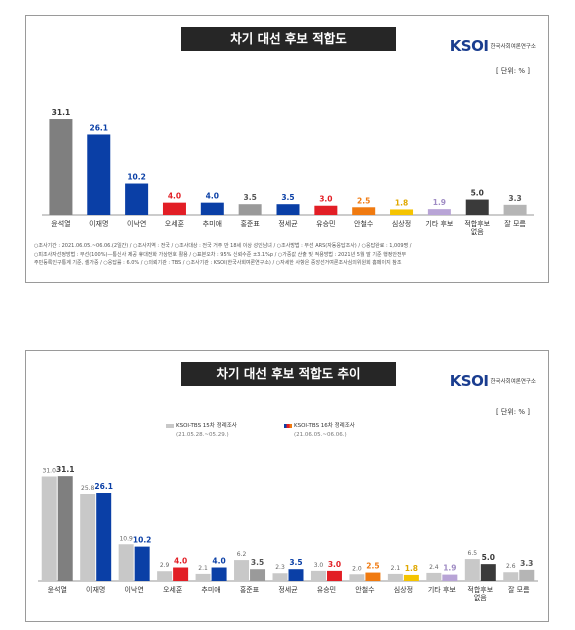  I want to click on category-label: 홍준표, so click(250, 223).